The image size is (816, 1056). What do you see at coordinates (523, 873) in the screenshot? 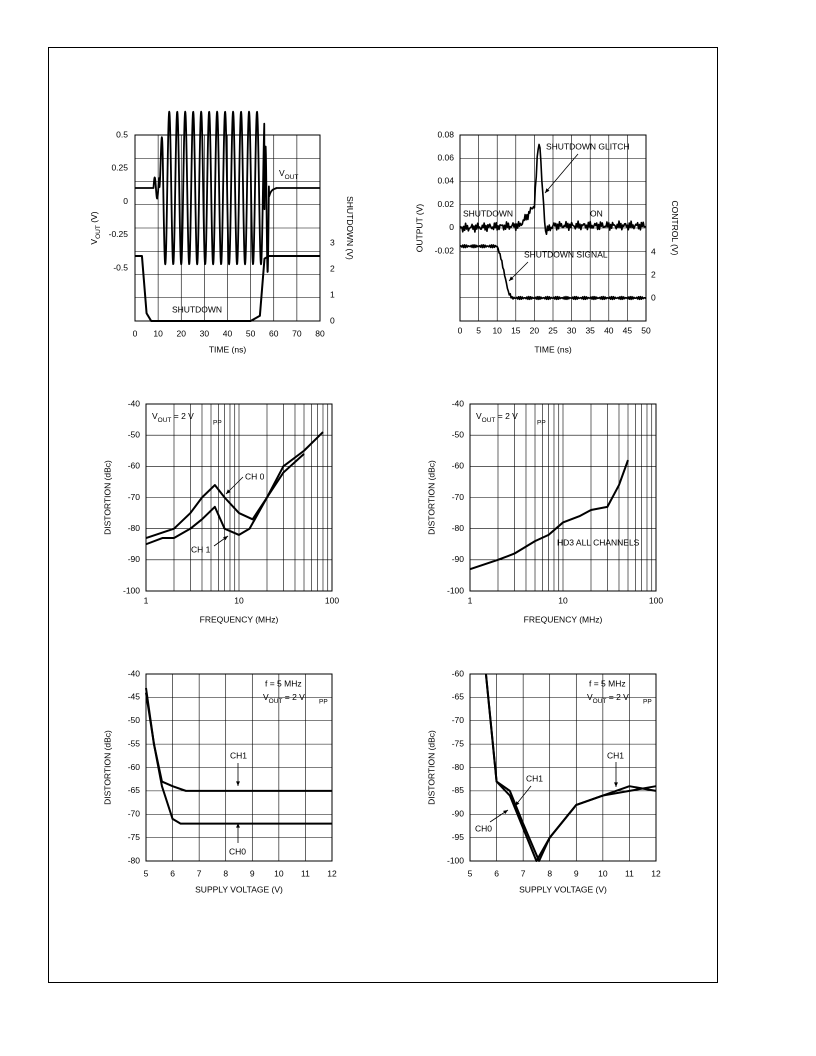
I see `chart6-xtick: 7` at bounding box center [523, 873].